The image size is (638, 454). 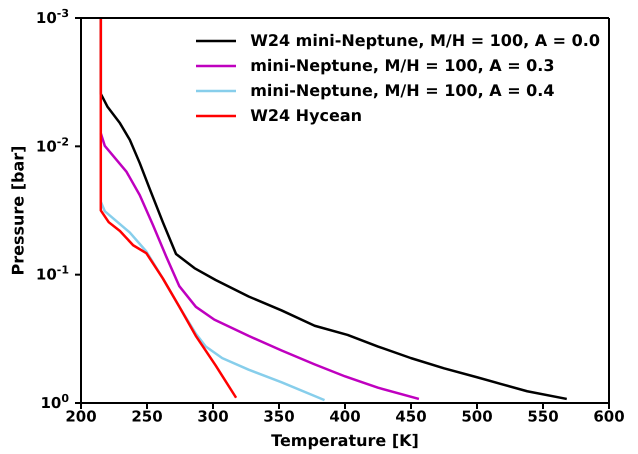 I want to click on legend-label: mini-Neptune, M/H = 100, A = 0.3, so click(x=402, y=66).